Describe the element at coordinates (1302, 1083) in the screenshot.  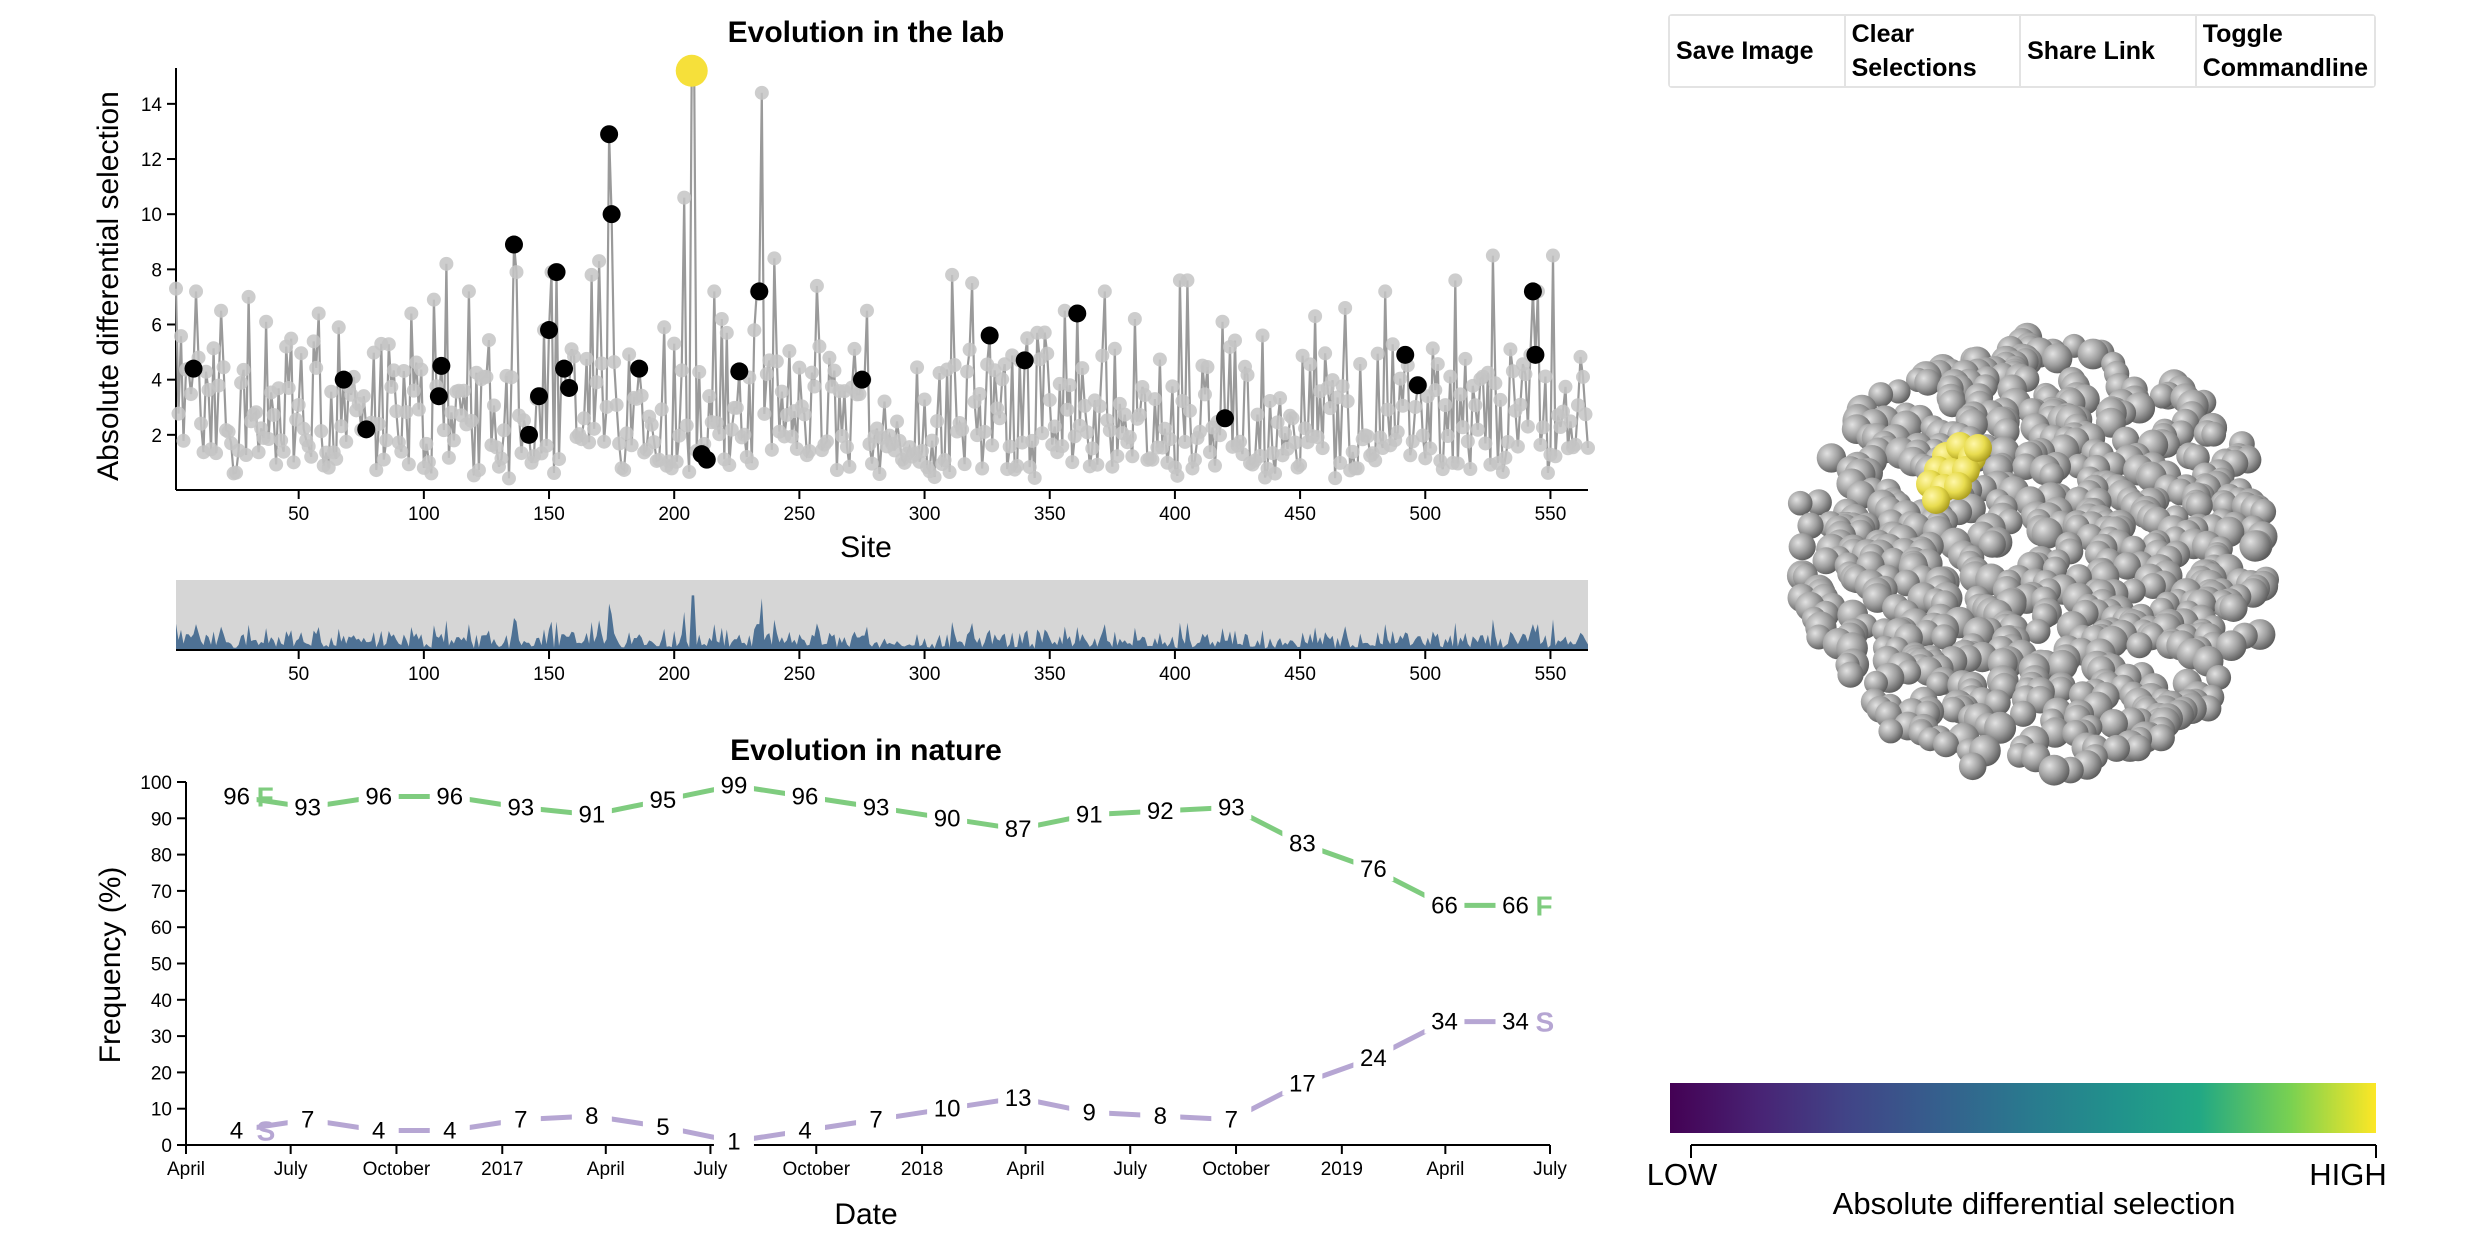
I see `nature-point-label: 17` at that location.